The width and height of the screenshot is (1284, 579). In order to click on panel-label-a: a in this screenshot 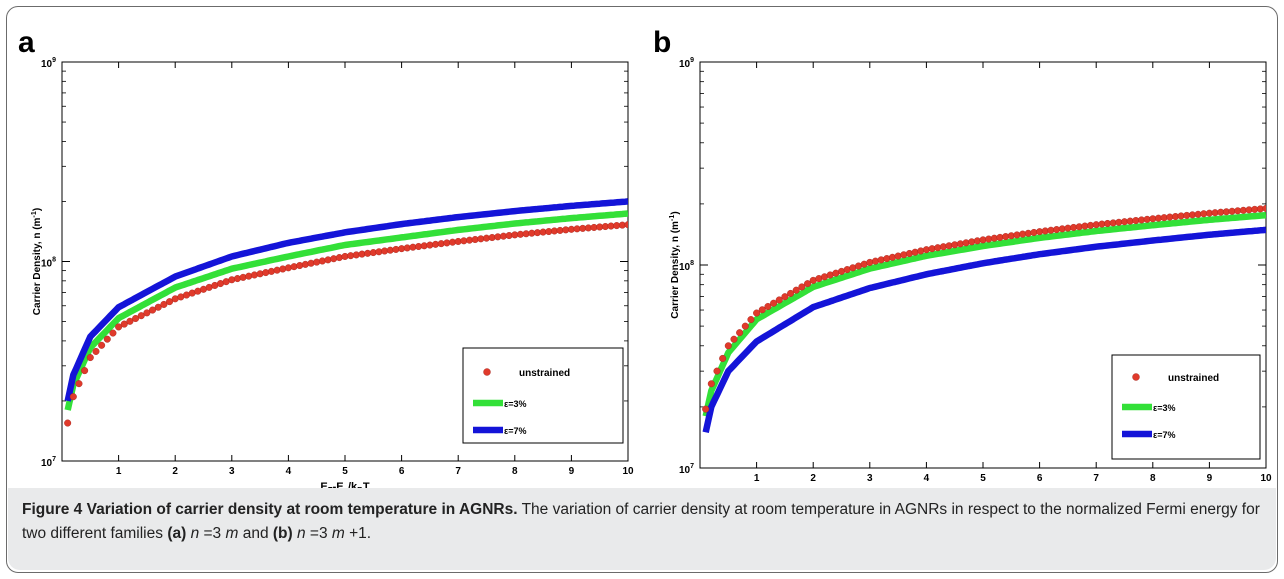, I will do `click(26, 42)`.